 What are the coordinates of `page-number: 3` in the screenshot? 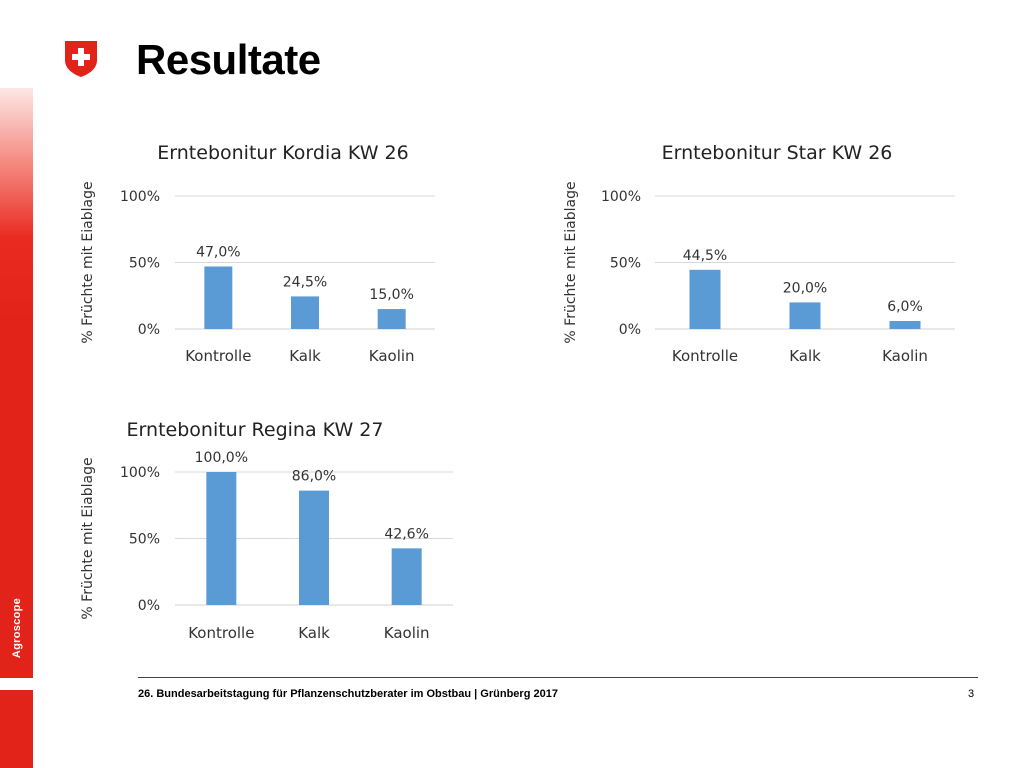 It's located at (971, 694).